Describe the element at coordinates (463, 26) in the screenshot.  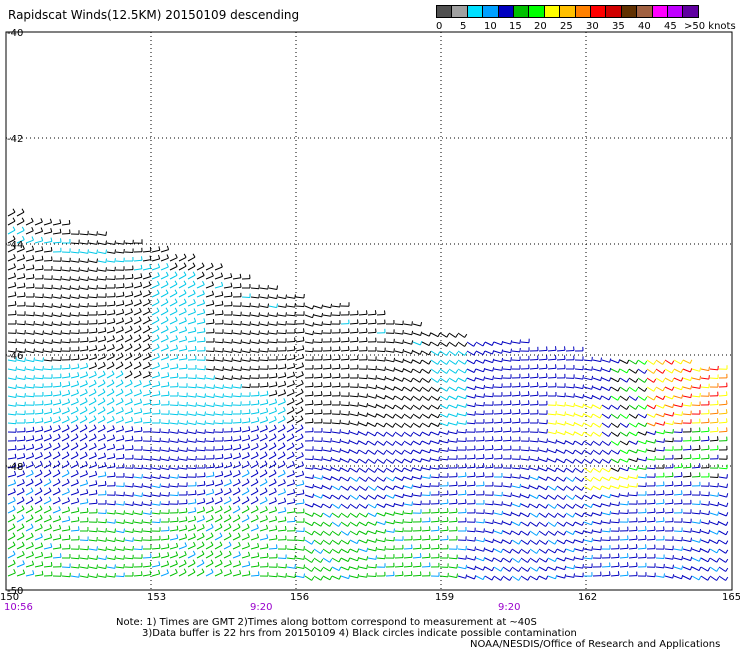
I see `legend-tick-label: 5` at that location.